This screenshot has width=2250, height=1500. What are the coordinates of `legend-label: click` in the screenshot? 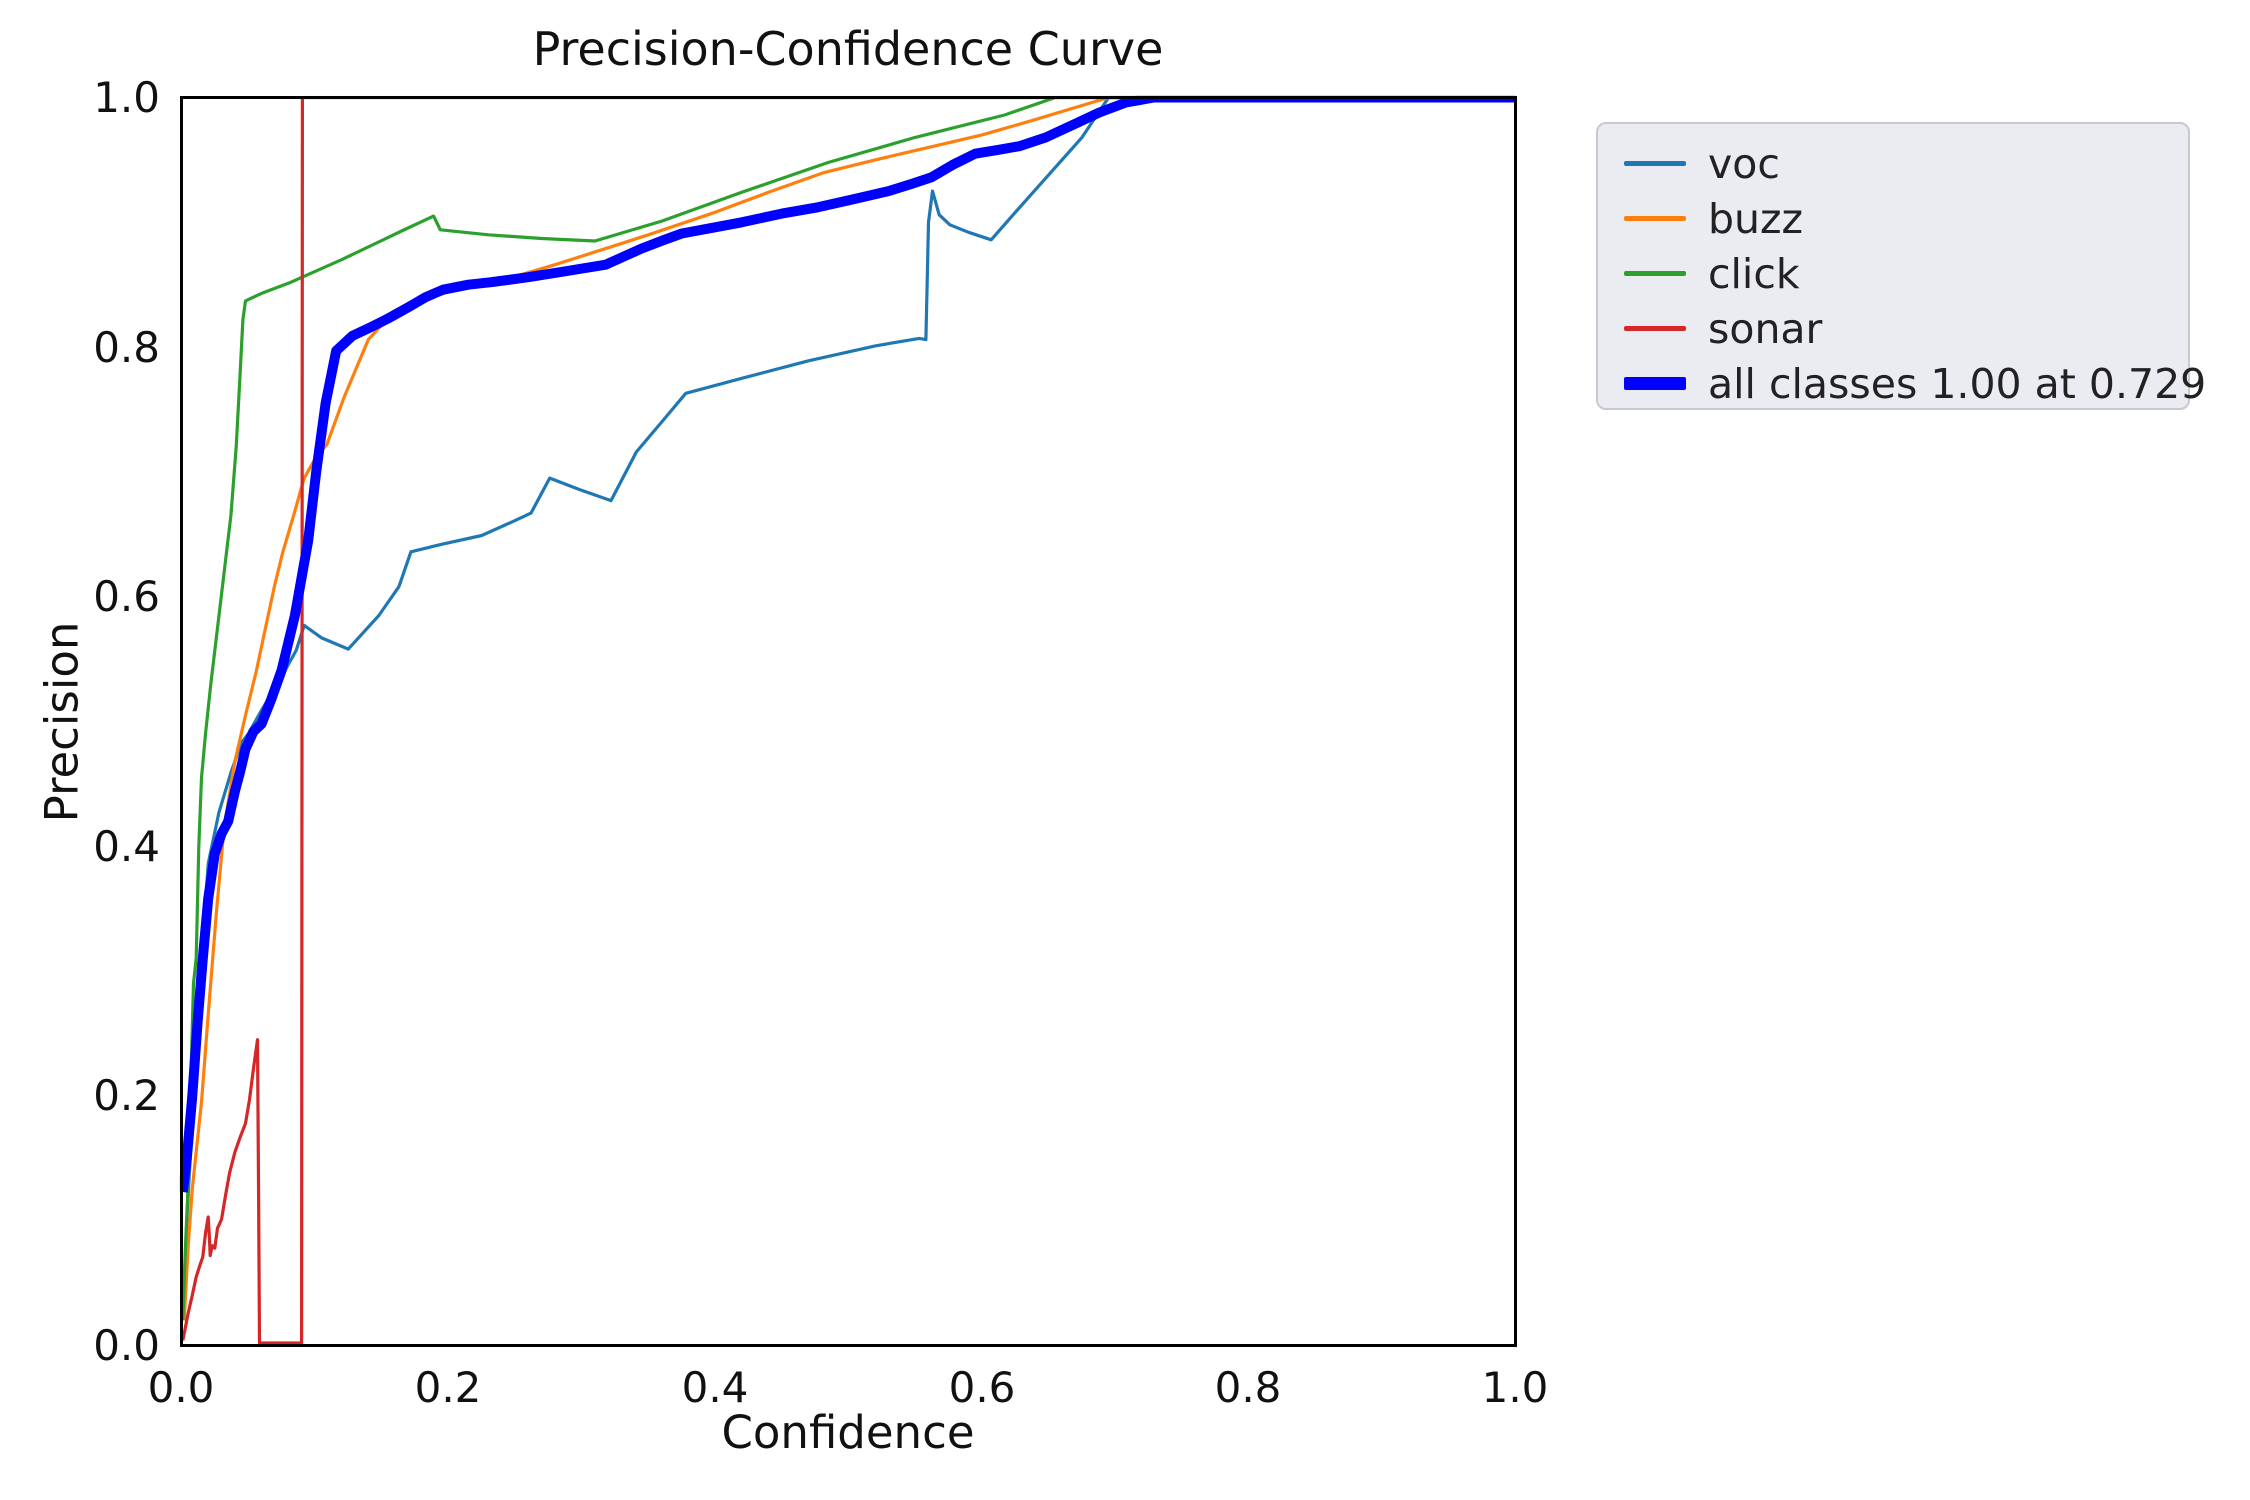 It's located at (1754, 273).